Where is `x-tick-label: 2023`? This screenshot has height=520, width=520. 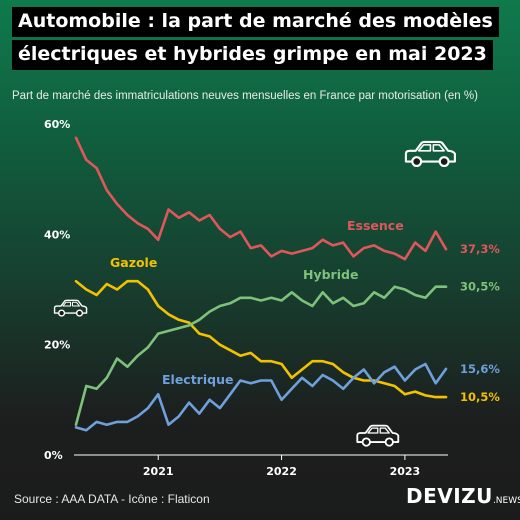
x-tick-label: 2023 is located at coordinates (405, 471).